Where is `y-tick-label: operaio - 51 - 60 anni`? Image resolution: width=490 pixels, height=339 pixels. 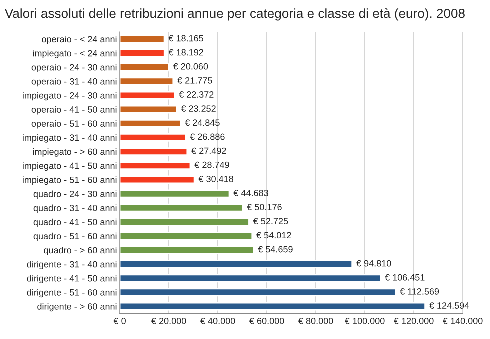
y-tick-label: operaio - 51 - 60 anni is located at coordinates (74, 124).